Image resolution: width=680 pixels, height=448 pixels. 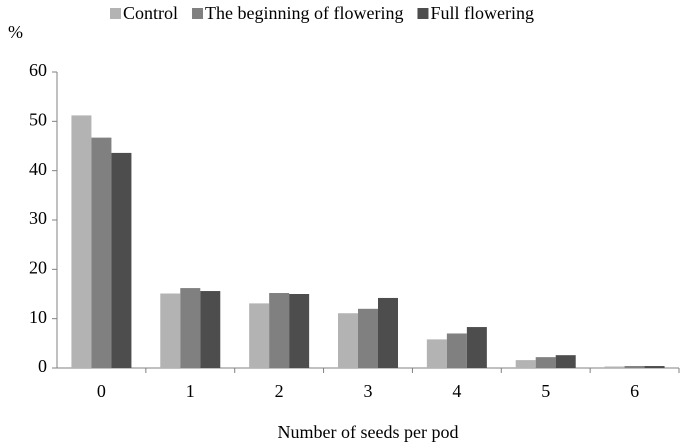 I want to click on y-tick-label: 10, so click(x=38, y=317).